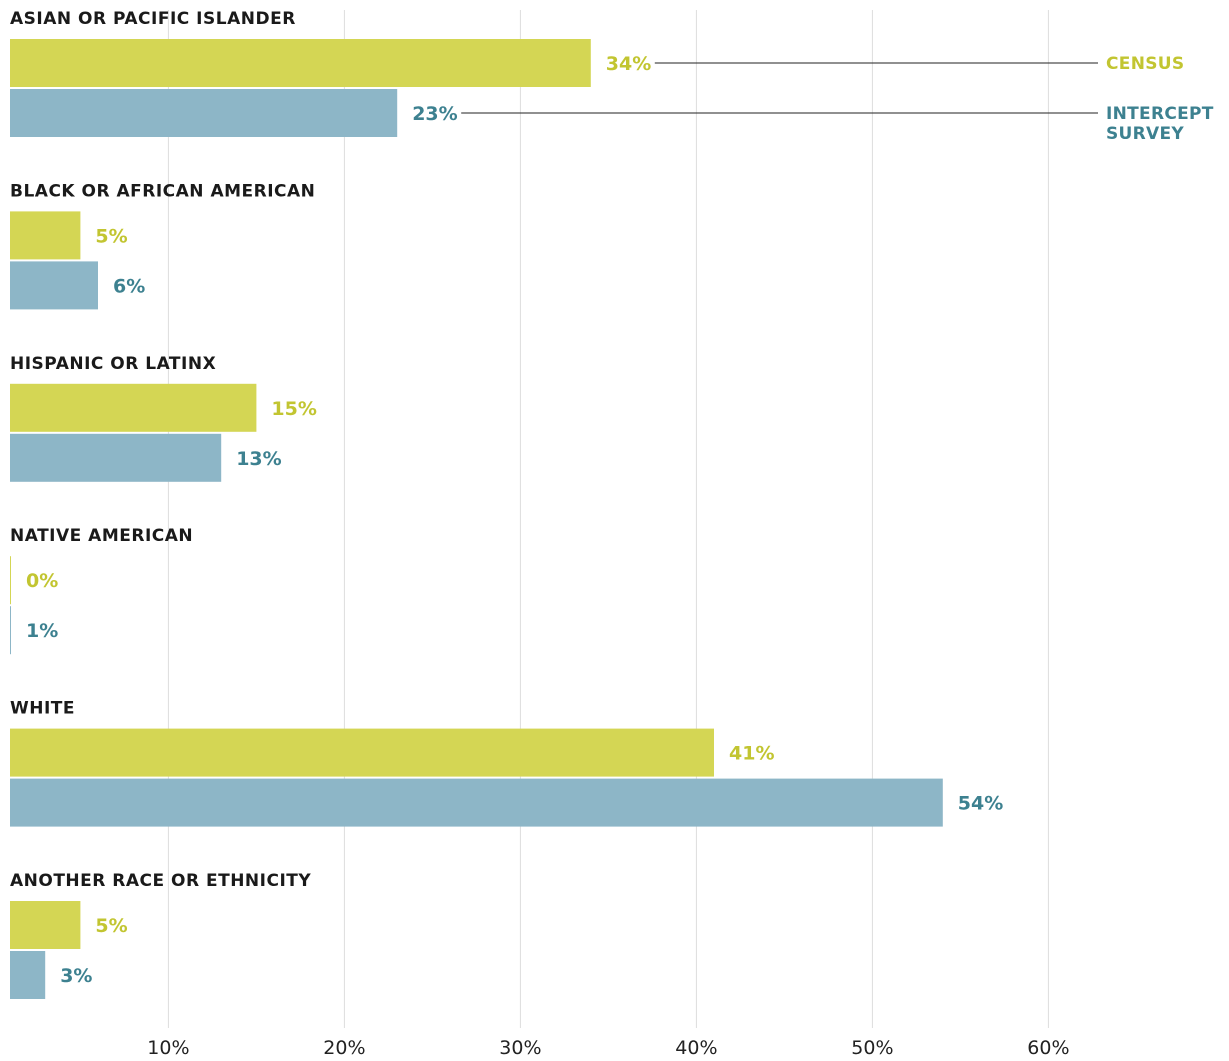  I want to click on legend-label-census: CENSUS, so click(1145, 64).